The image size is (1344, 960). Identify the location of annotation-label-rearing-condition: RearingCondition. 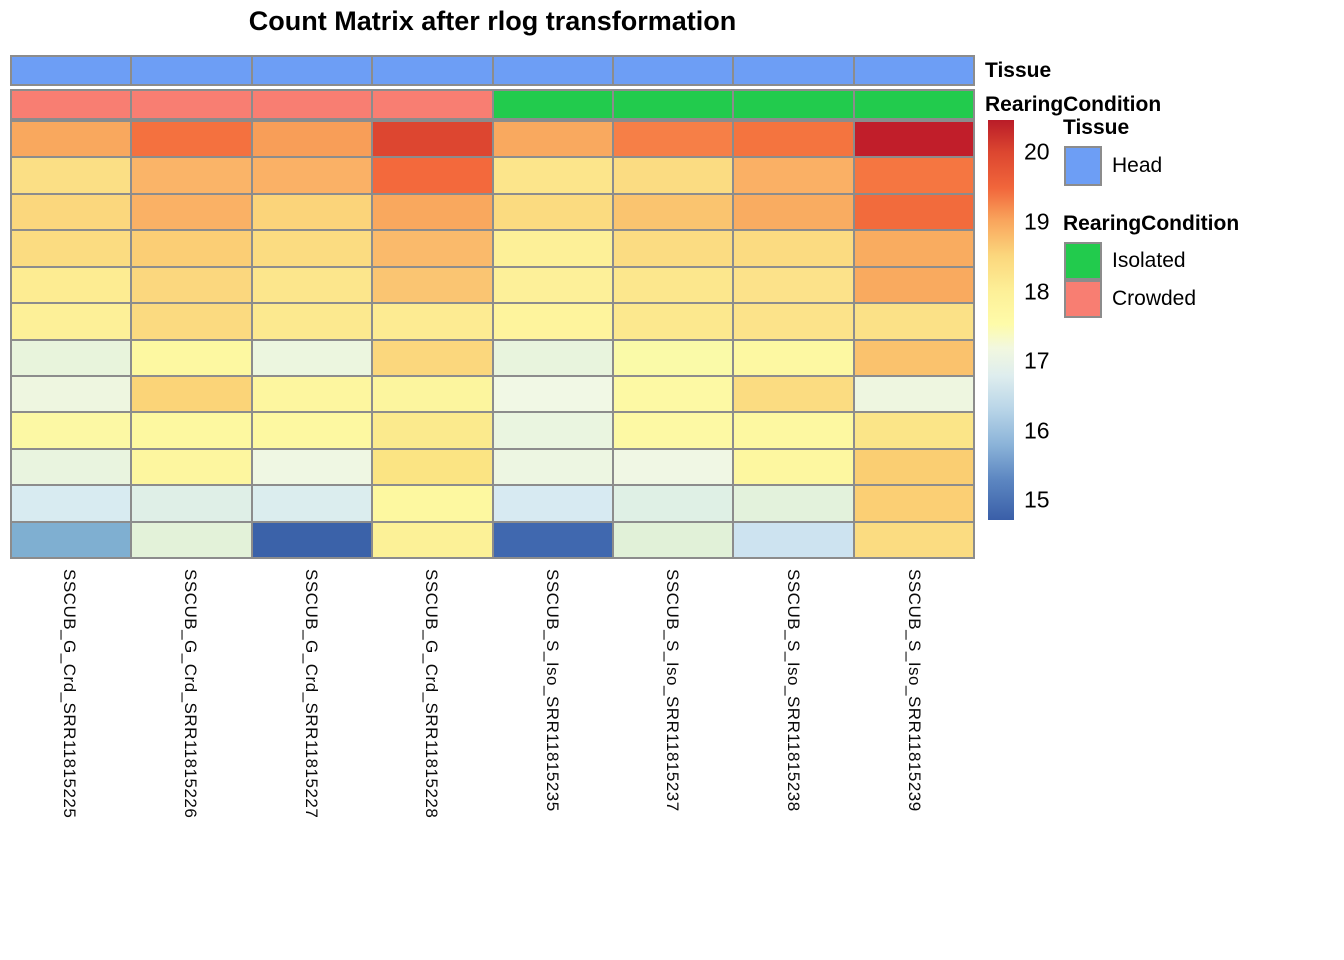
(1073, 104).